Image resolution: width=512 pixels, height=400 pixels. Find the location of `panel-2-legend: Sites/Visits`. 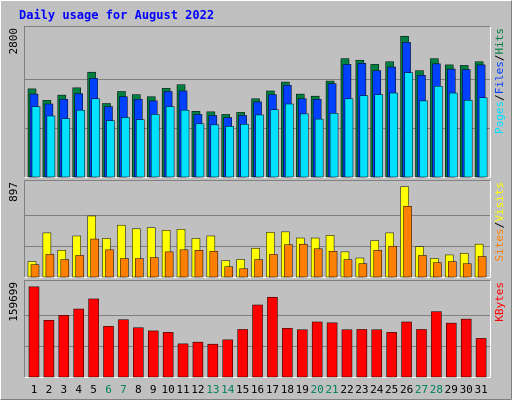

panel-2-legend: Sites/Visits is located at coordinates (499, 222).